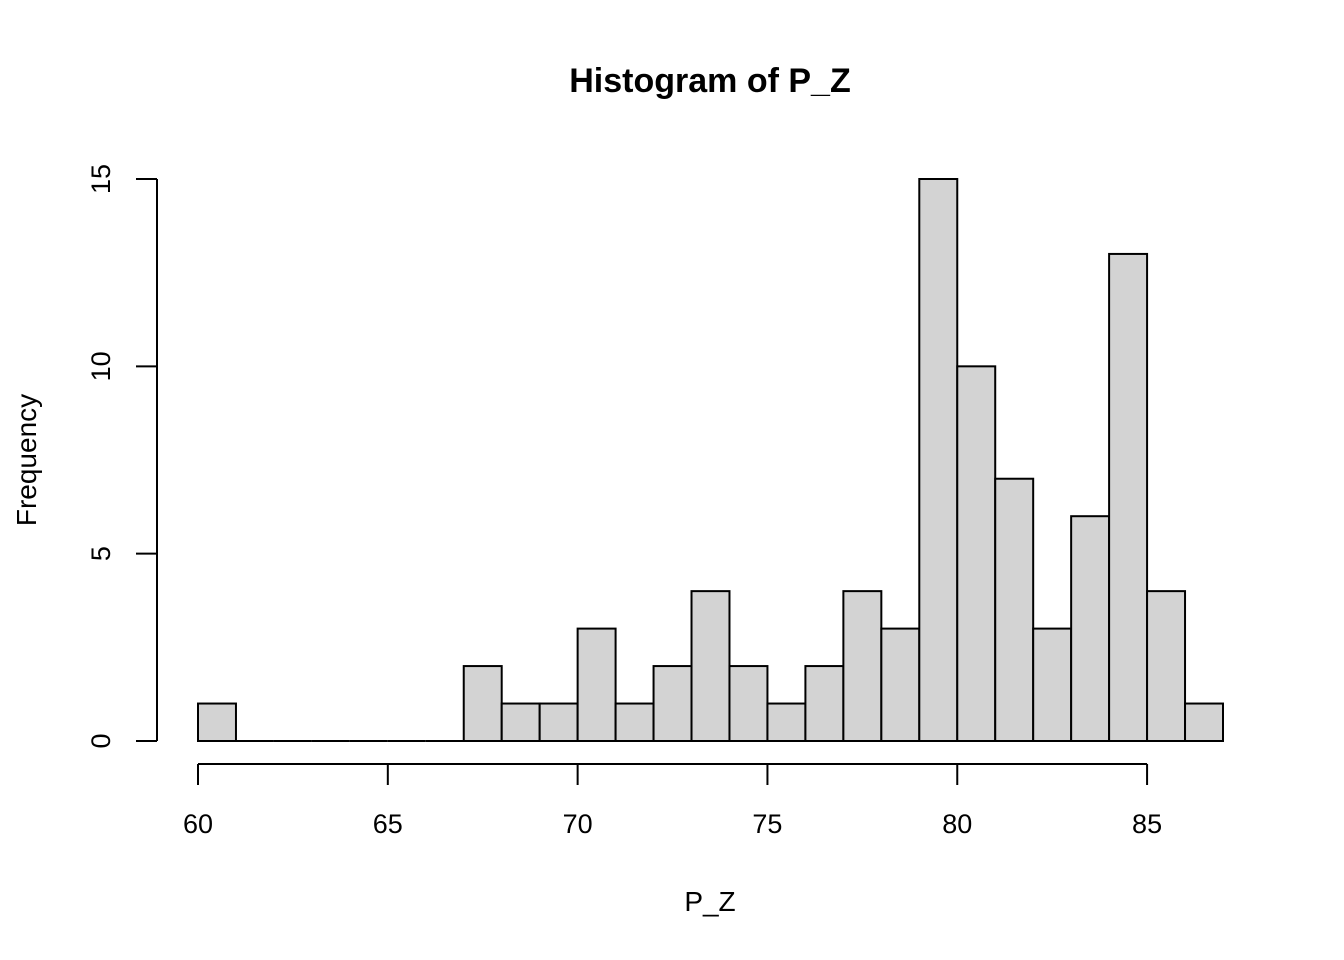 This screenshot has height=960, width=1344. I want to click on y-axis-label: Frequency, so click(26, 460).